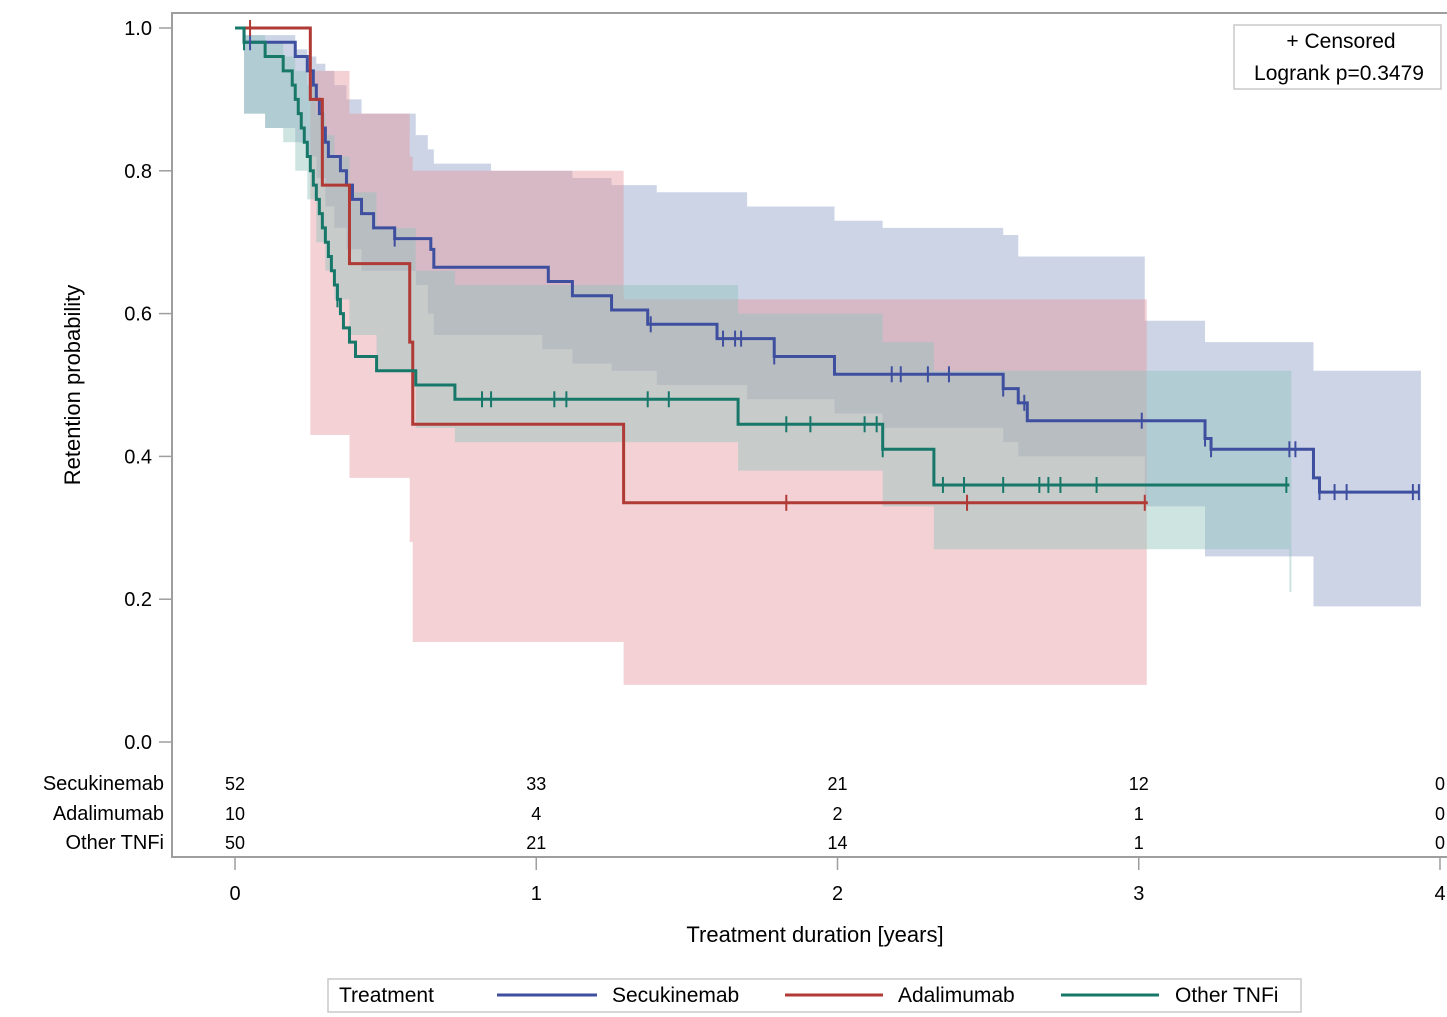 The image size is (1447, 1017). What do you see at coordinates (138, 600) in the screenshot?
I see `y-tick-label: 0.2` at bounding box center [138, 600].